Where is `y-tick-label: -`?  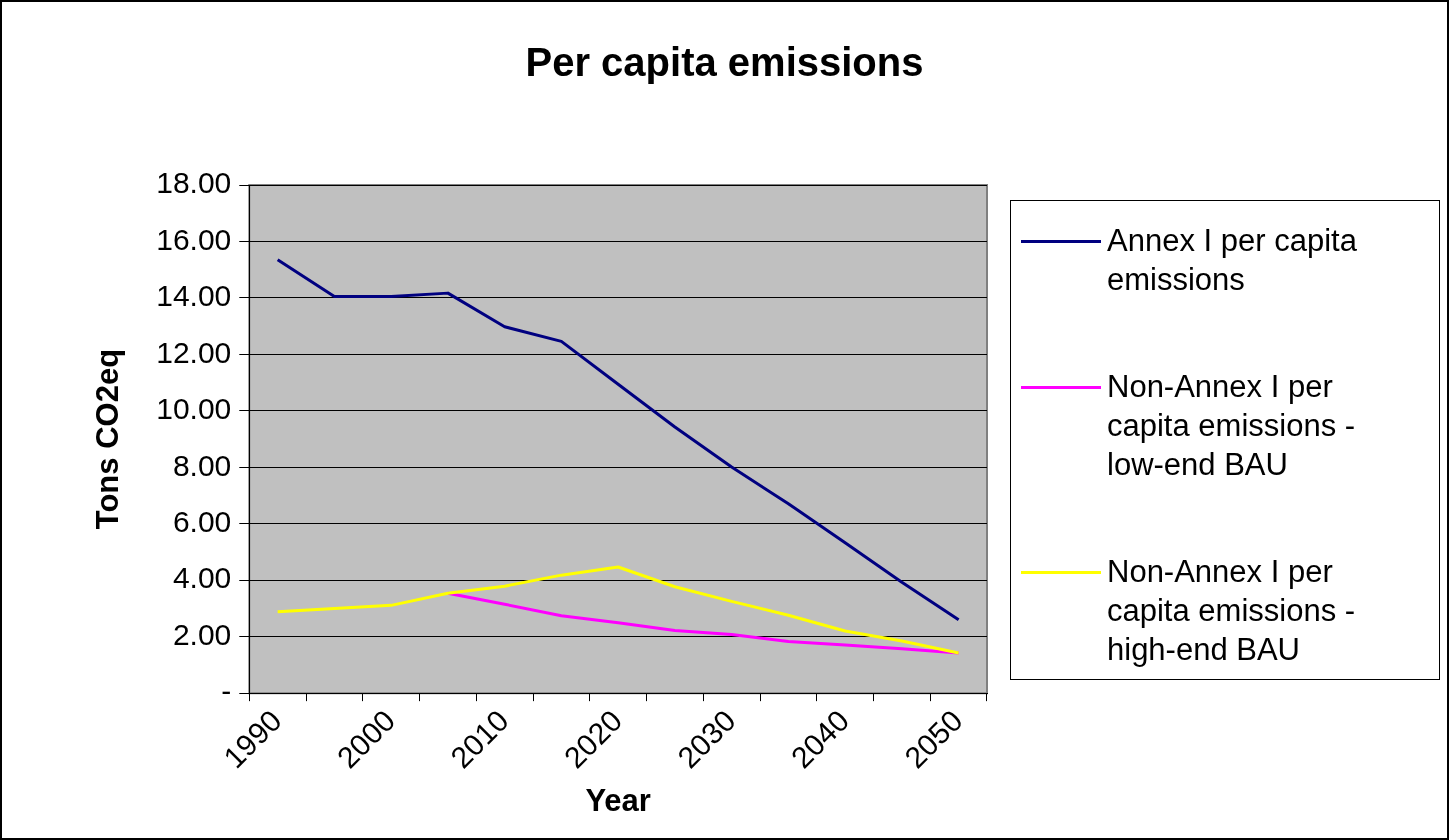
y-tick-label: - is located at coordinates (226, 691).